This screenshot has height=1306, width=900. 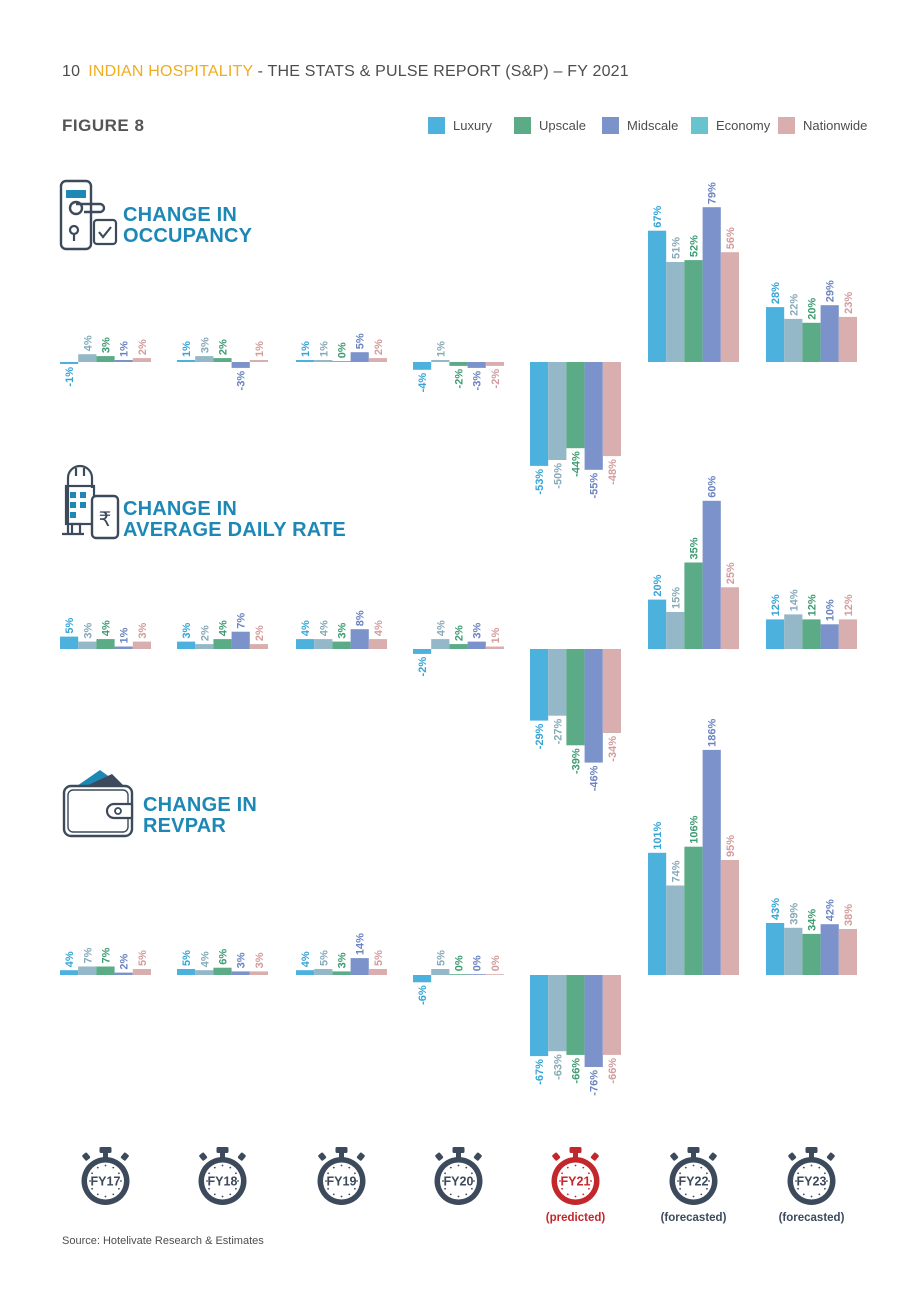 I want to click on data-label-economy-fy19: 4%, so click(x=324, y=628).